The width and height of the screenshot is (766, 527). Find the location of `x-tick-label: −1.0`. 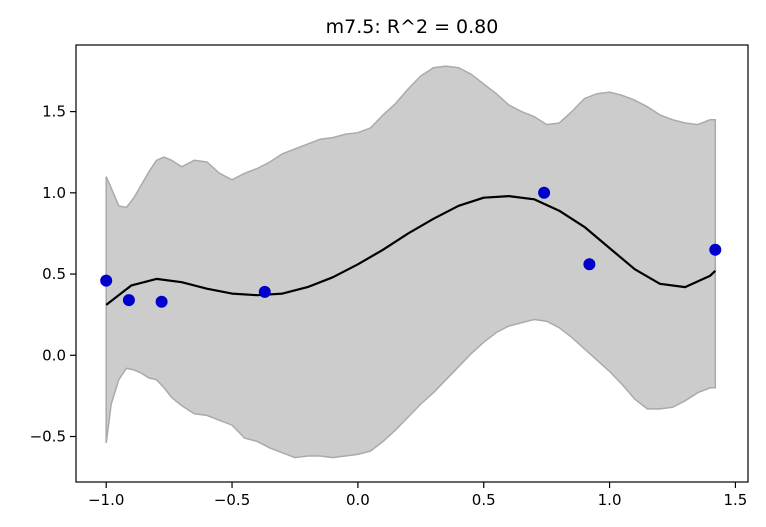

x-tick-label: −1.0 is located at coordinates (106, 500).